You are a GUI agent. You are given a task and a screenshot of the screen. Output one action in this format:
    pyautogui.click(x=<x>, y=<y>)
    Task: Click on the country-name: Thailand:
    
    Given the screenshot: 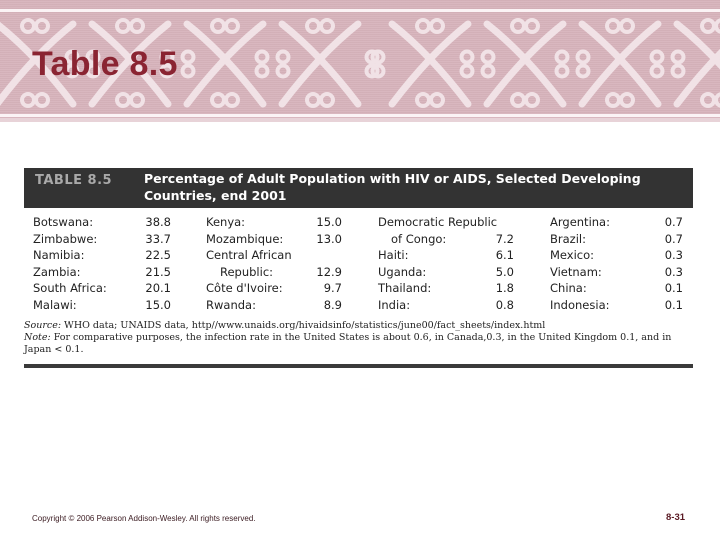 What is the action you would take?
    pyautogui.click(x=405, y=288)
    